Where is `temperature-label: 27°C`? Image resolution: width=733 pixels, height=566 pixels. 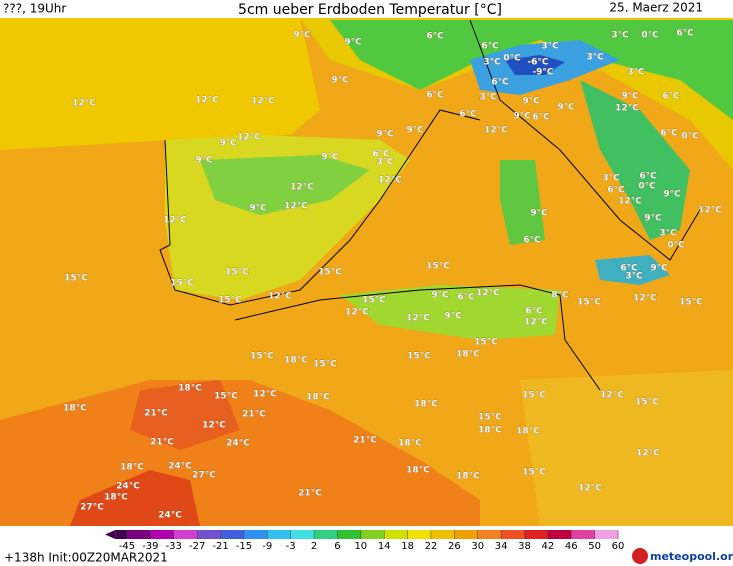 temperature-label: 27°C is located at coordinates (204, 476).